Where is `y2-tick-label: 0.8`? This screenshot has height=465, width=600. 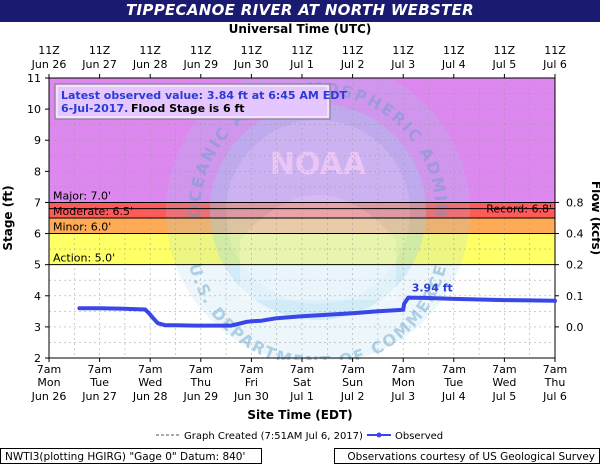
y2-tick-label: 0.8 is located at coordinates (575, 202).